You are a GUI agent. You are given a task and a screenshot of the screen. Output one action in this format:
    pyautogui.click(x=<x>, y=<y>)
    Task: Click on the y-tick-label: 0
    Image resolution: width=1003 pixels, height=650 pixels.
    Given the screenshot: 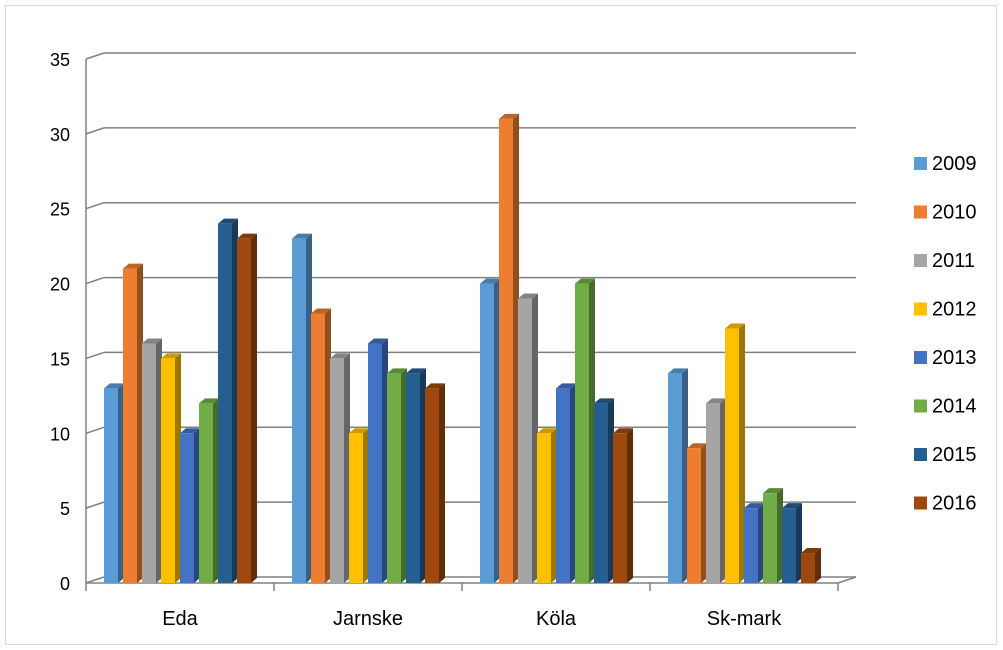 What is the action you would take?
    pyautogui.click(x=65, y=584)
    